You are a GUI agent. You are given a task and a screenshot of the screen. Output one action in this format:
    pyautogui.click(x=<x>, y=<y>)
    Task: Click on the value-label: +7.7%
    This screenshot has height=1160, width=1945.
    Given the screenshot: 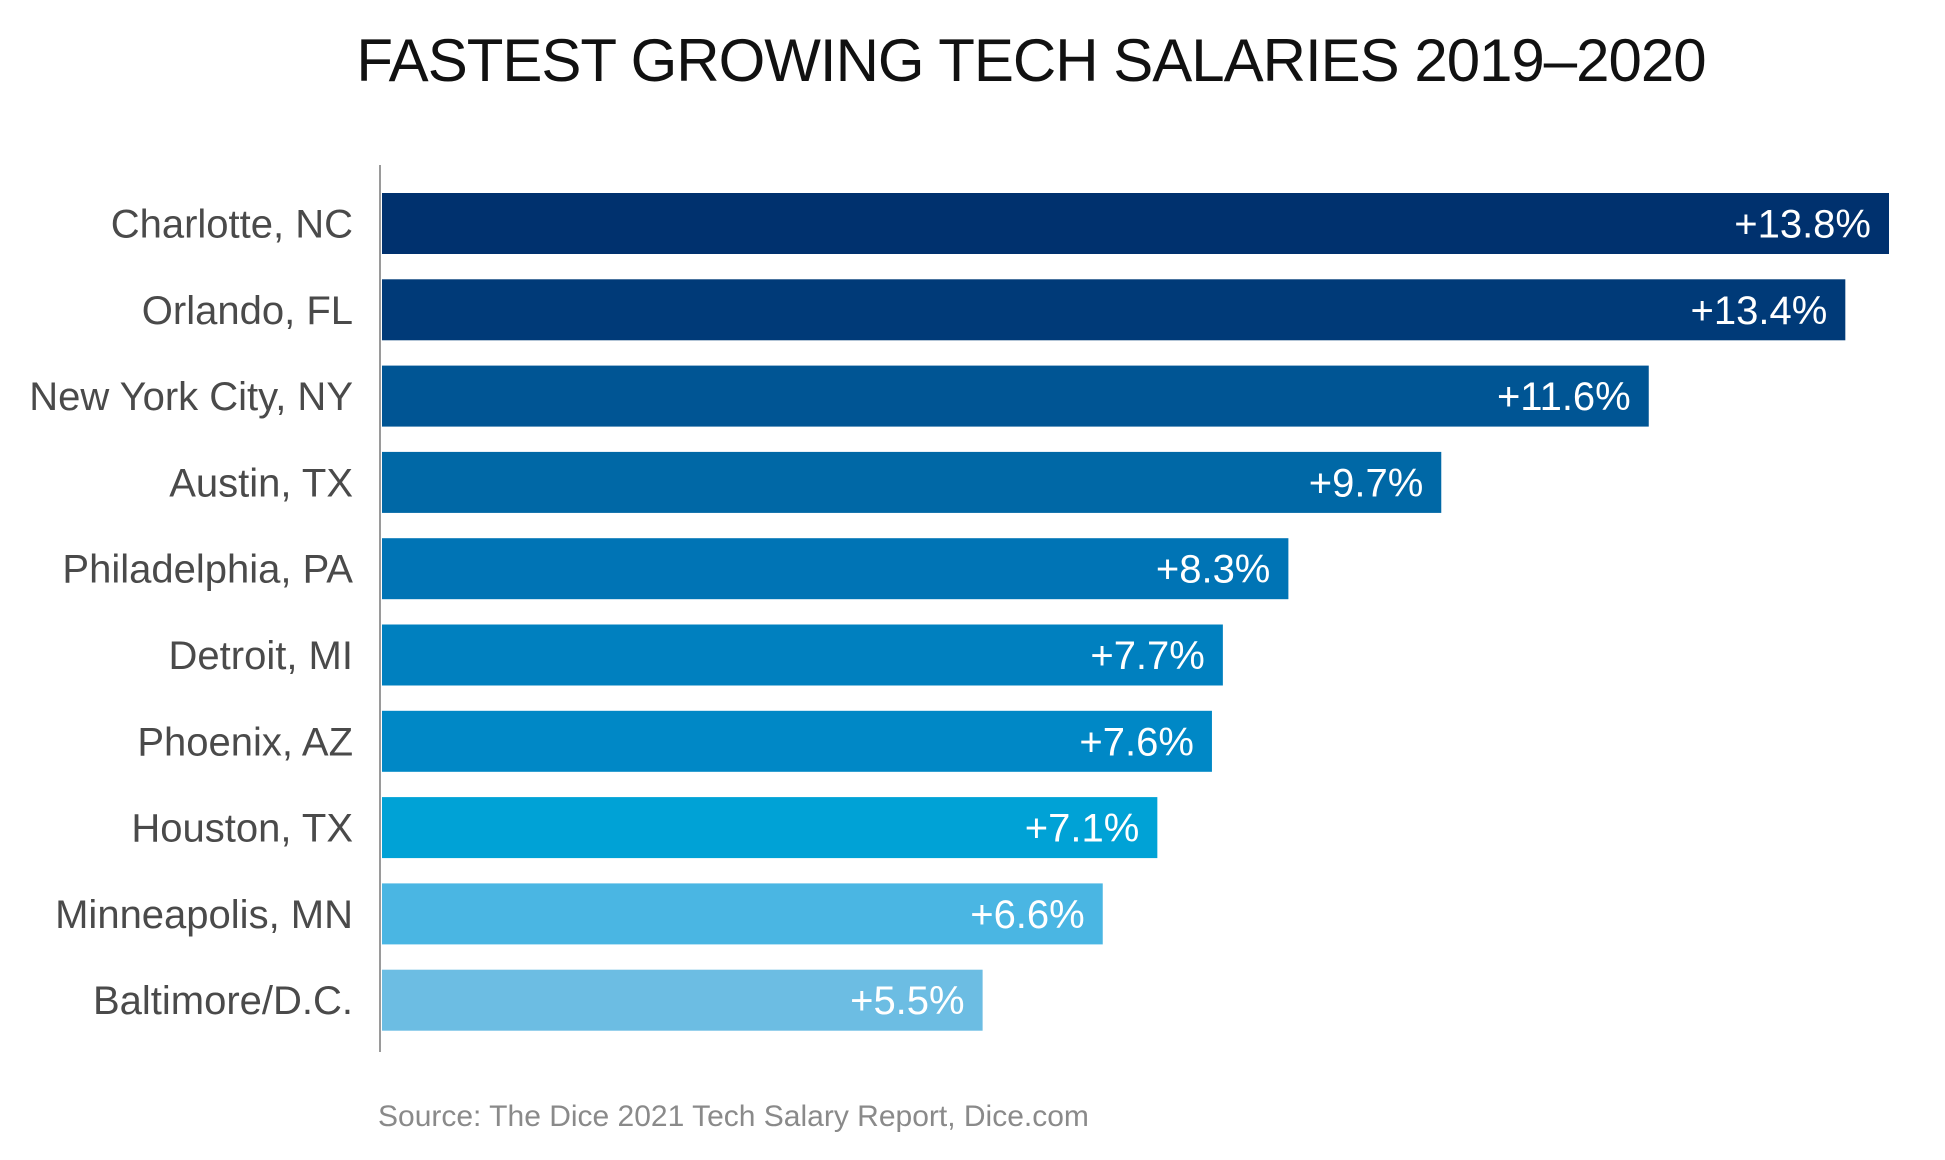 What is the action you would take?
    pyautogui.click(x=1147, y=656)
    